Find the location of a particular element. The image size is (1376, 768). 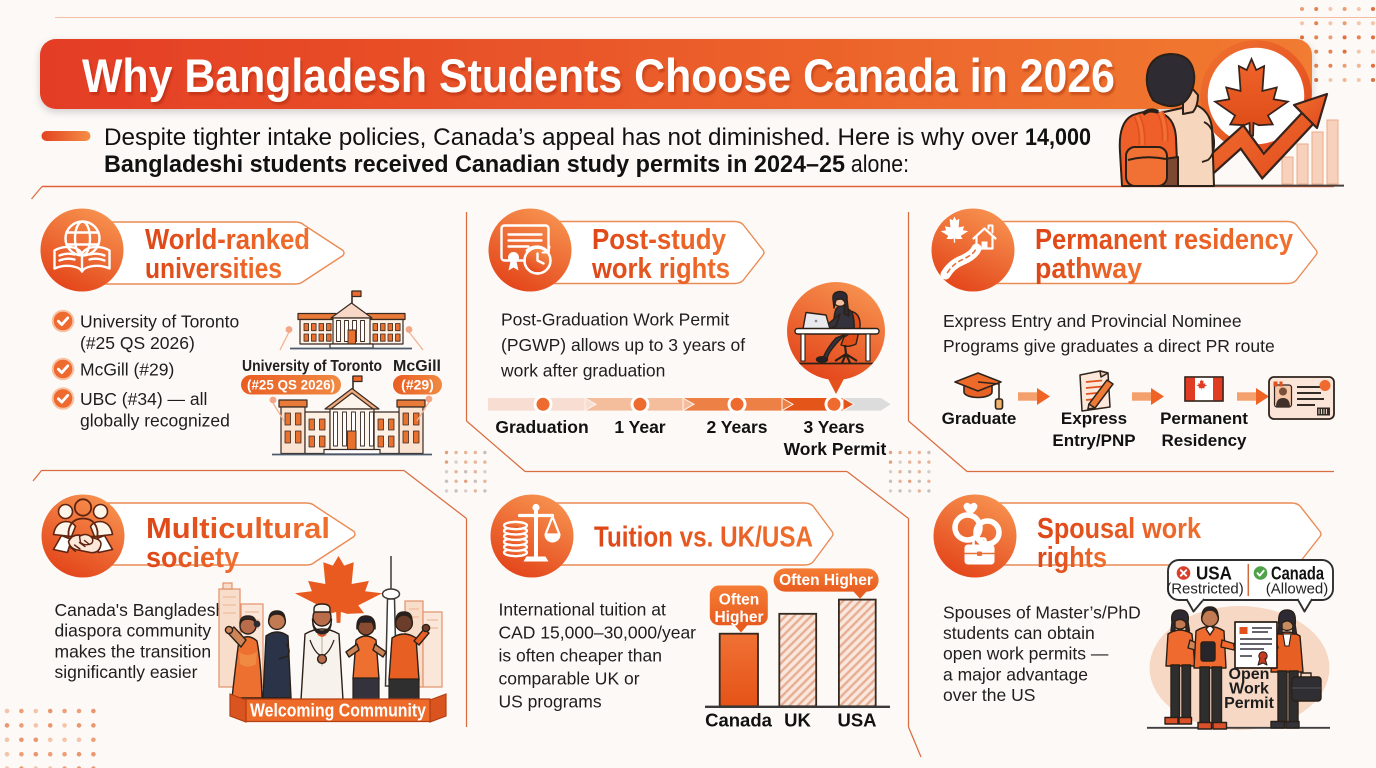

svg-text: World-ranked is located at coordinates (227, 240).